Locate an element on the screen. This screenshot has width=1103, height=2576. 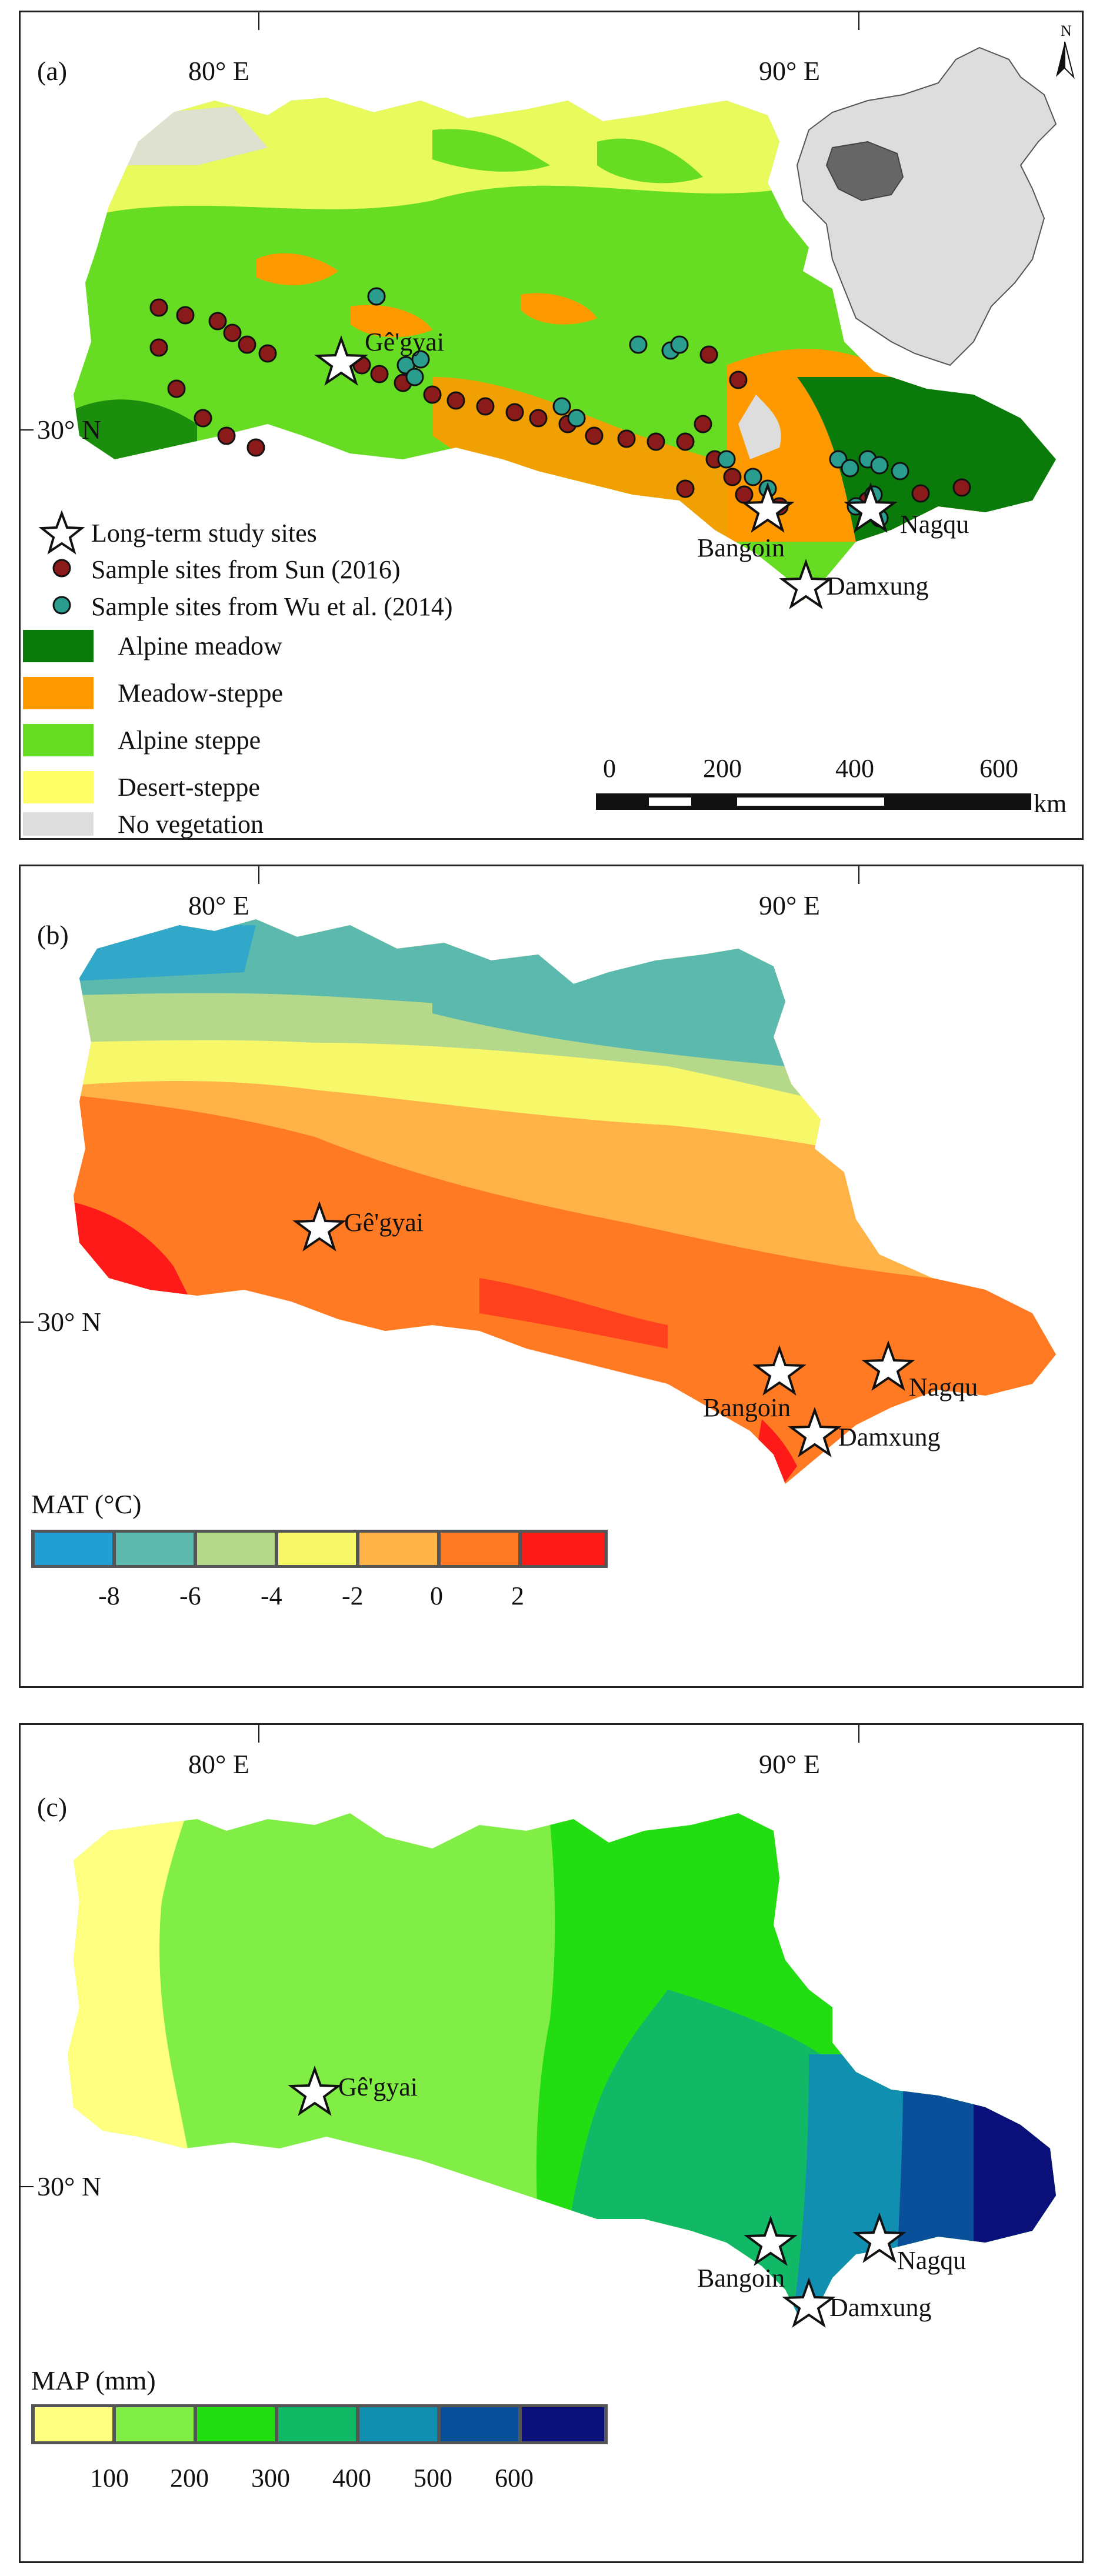
scale-tick-200: 200 is located at coordinates (722, 768).